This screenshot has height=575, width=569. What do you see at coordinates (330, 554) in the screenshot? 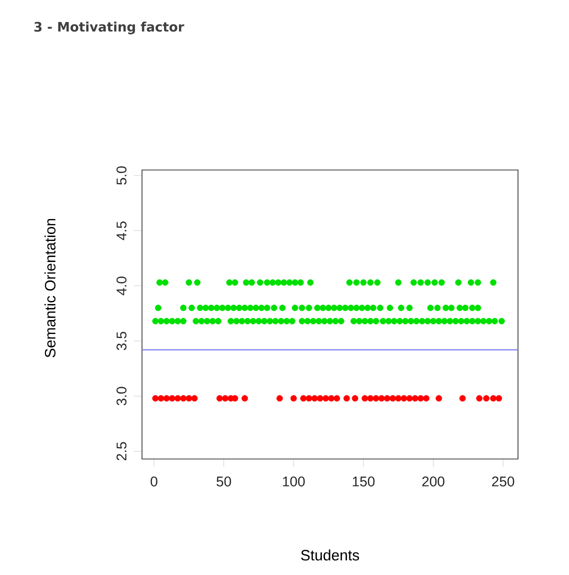
I see `x-axis-title: Students` at bounding box center [330, 554].